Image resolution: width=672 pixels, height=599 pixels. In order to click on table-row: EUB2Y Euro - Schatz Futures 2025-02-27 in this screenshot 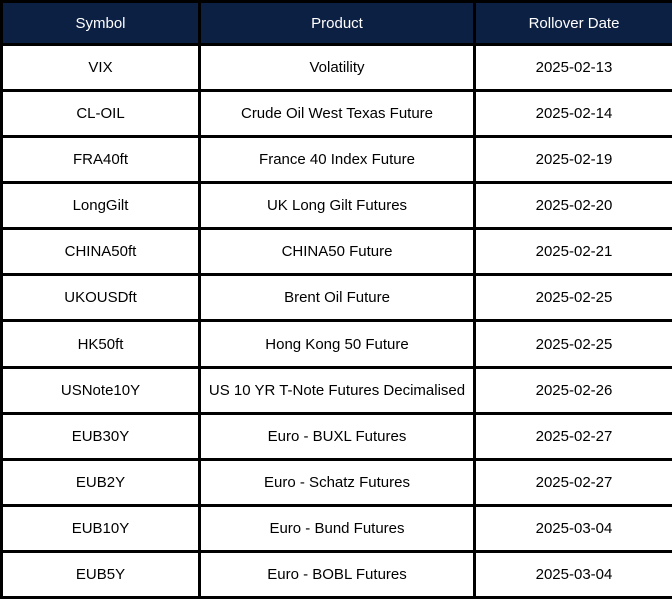, I will do `click(336, 482)`.